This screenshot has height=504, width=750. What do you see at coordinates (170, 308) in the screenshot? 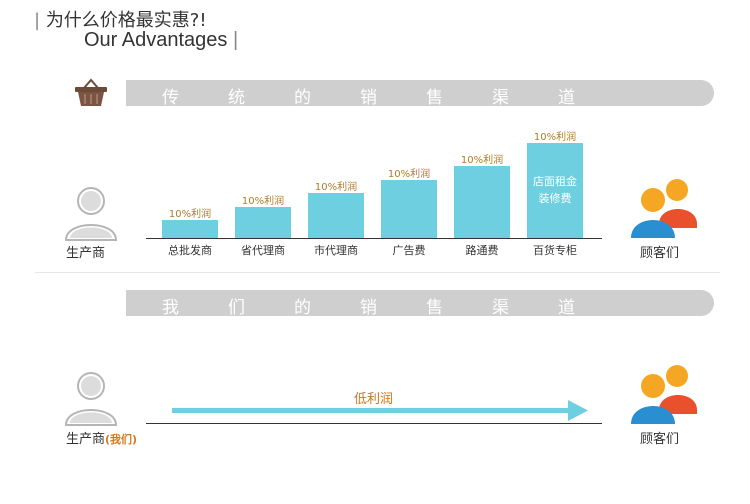
I see `banner-char: 我` at bounding box center [170, 308].